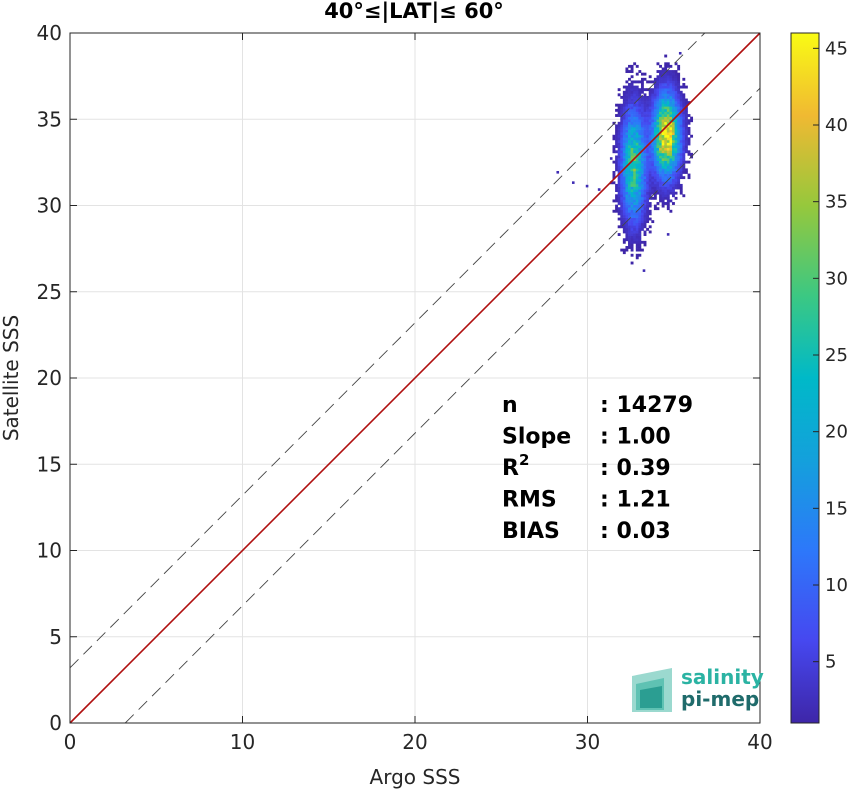 The image size is (851, 790). I want to click on colorbar-tick-label: 10, so click(836, 585).